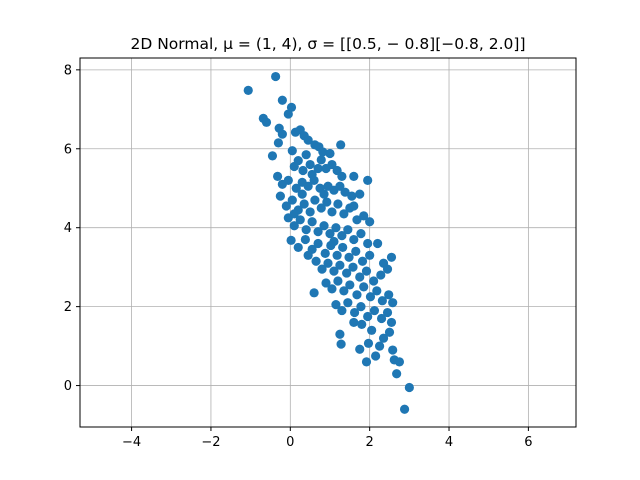 The height and width of the screenshot is (480, 640). Describe the element at coordinates (449, 442) in the screenshot. I see `x-tick-label: 4` at that location.